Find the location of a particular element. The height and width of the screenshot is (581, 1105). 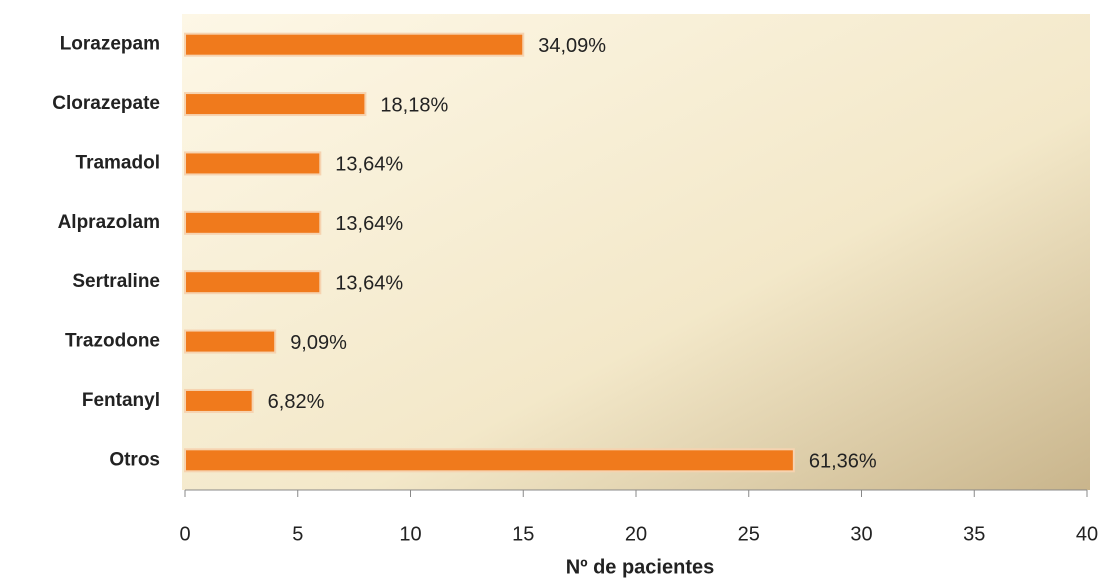

x-tick-label: 35 is located at coordinates (974, 534).